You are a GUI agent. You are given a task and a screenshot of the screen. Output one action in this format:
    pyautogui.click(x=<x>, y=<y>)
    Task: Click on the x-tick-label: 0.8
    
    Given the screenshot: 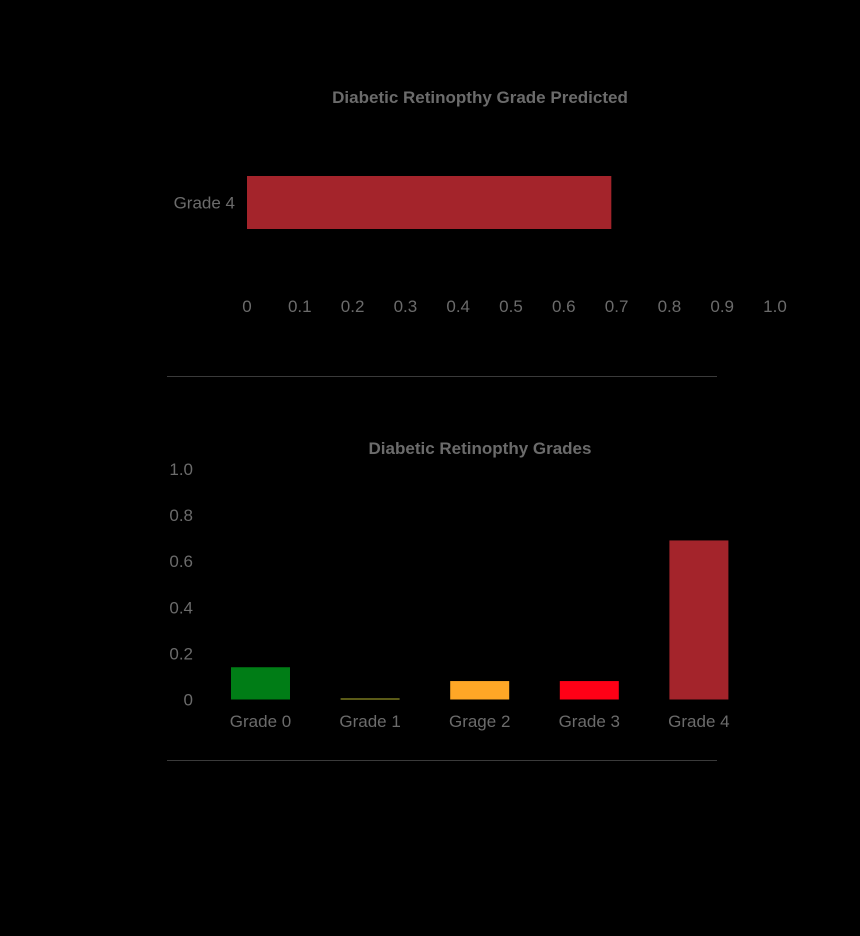 What is the action you would take?
    pyautogui.click(x=670, y=306)
    